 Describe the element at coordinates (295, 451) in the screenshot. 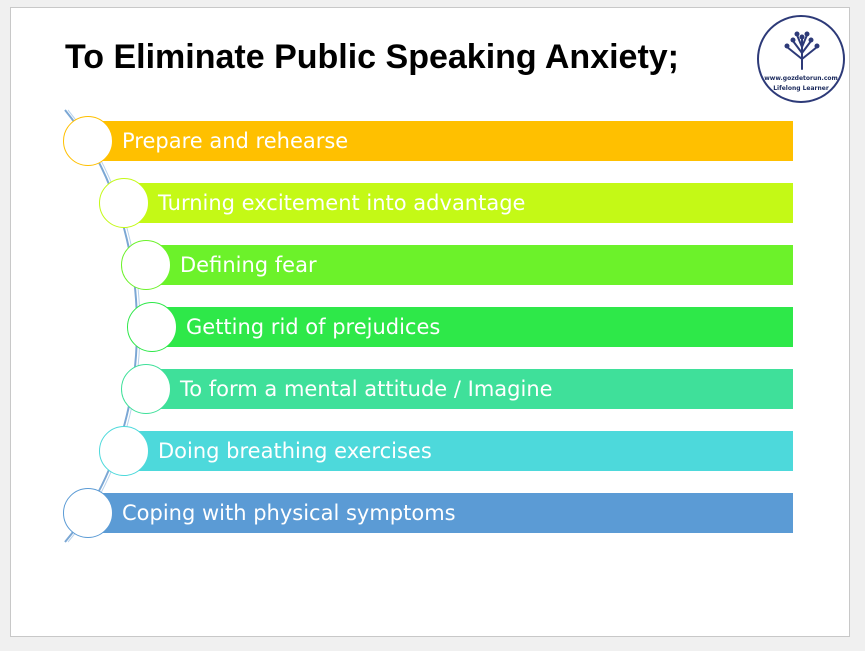

I see `step-label: Doing breathing exercises` at that location.